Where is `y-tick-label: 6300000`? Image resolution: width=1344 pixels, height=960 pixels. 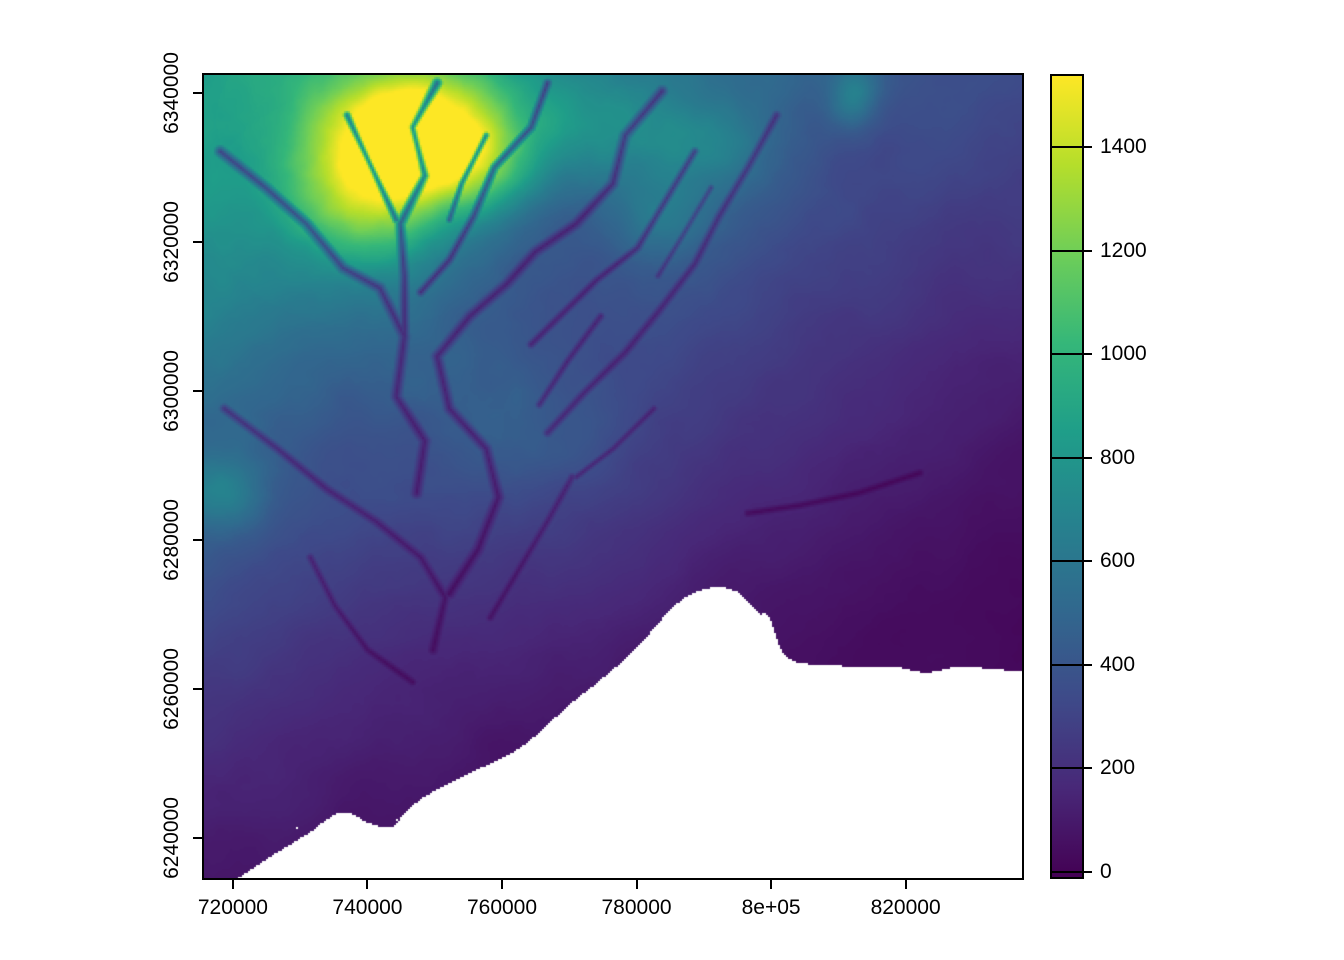 y-tick-label: 6300000 is located at coordinates (171, 390).